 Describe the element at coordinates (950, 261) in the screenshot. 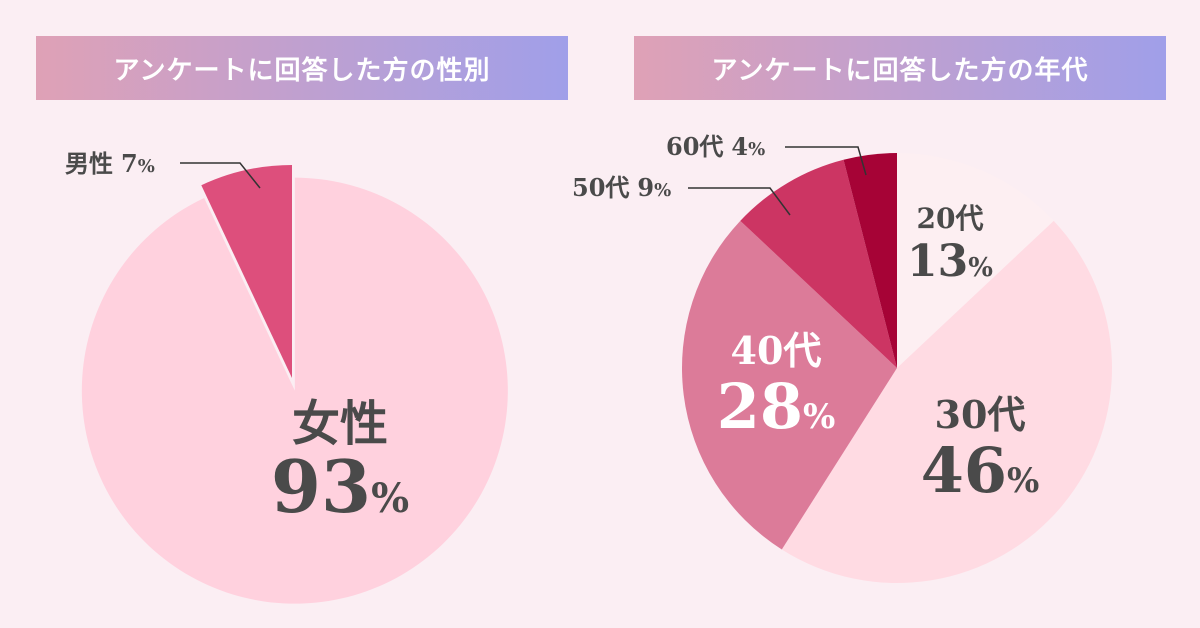

I see `age20-value-label: 13%` at that location.